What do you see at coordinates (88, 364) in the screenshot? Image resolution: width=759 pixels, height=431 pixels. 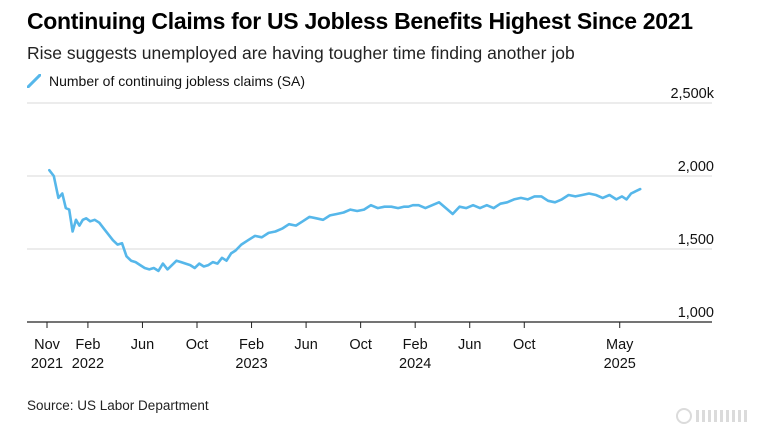 I see `x-tick-year-label: 2022` at bounding box center [88, 364].